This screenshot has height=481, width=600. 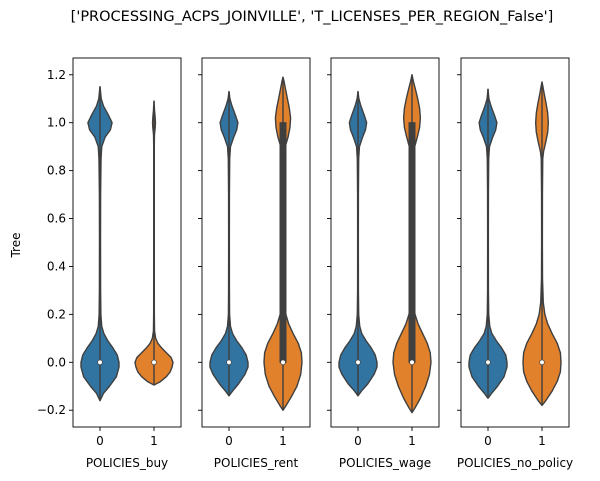 What do you see at coordinates (56, 171) in the screenshot?
I see `y-tick-label: 0.8` at bounding box center [56, 171].